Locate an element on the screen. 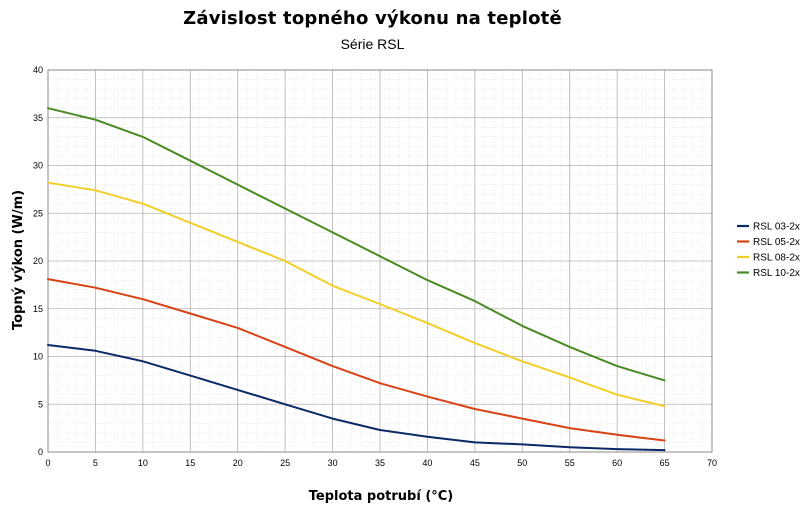 This screenshot has height=517, width=800. x-tick-label: 35 is located at coordinates (380, 463).